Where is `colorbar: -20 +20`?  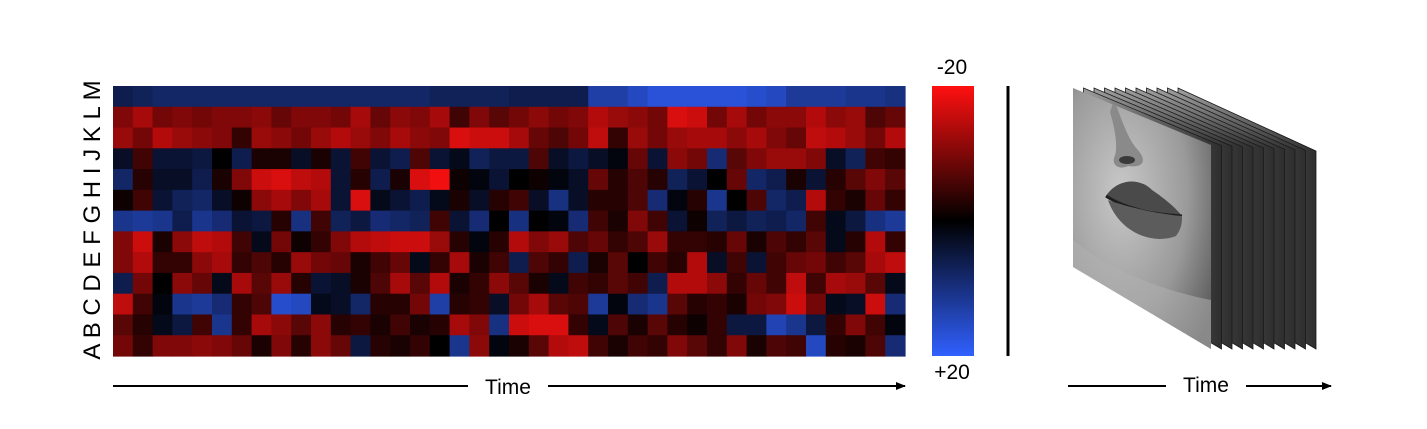
colorbar: -20 +20 is located at coordinates (953, 220).